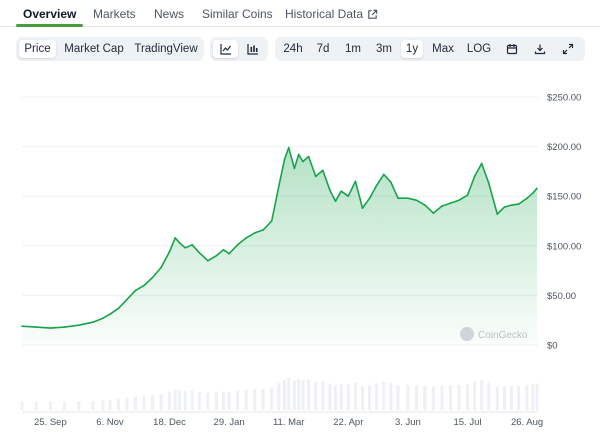  What do you see at coordinates (225, 49) in the screenshot?
I see `line-chart-button` at bounding box center [225, 49].